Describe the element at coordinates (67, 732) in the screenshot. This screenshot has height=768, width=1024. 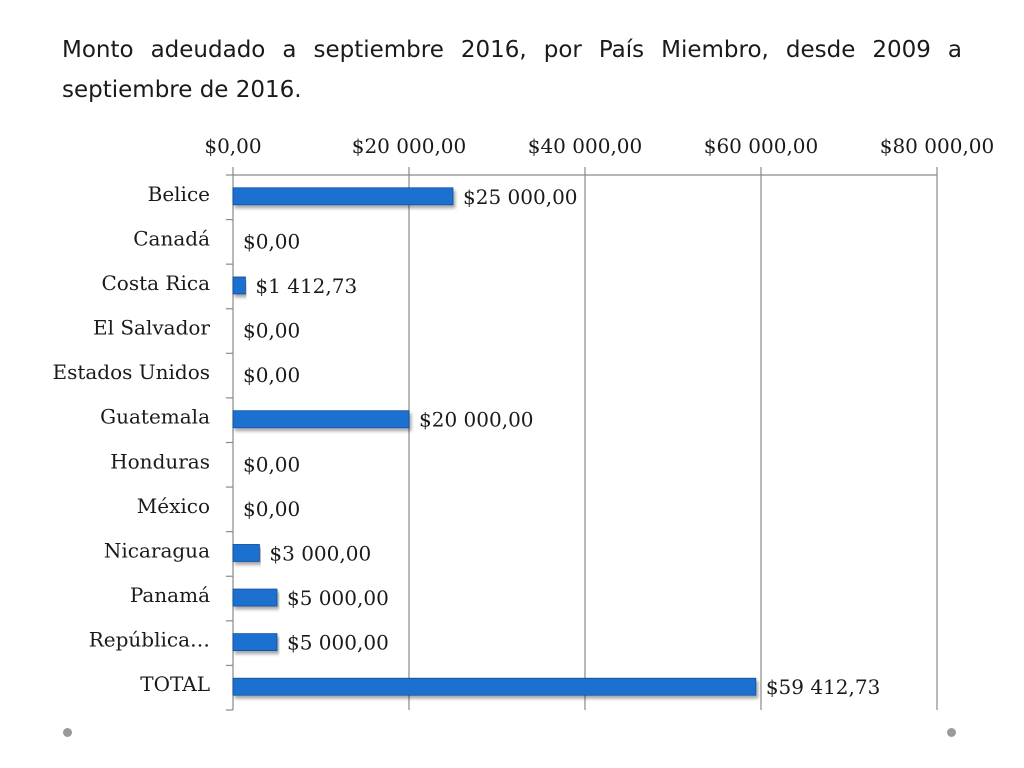
I see `slide-dot-left` at that location.